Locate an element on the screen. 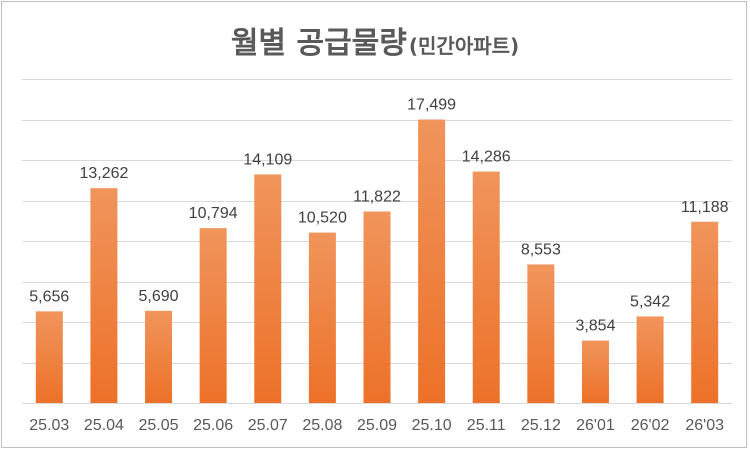  data-label: 14,109 is located at coordinates (267, 159).